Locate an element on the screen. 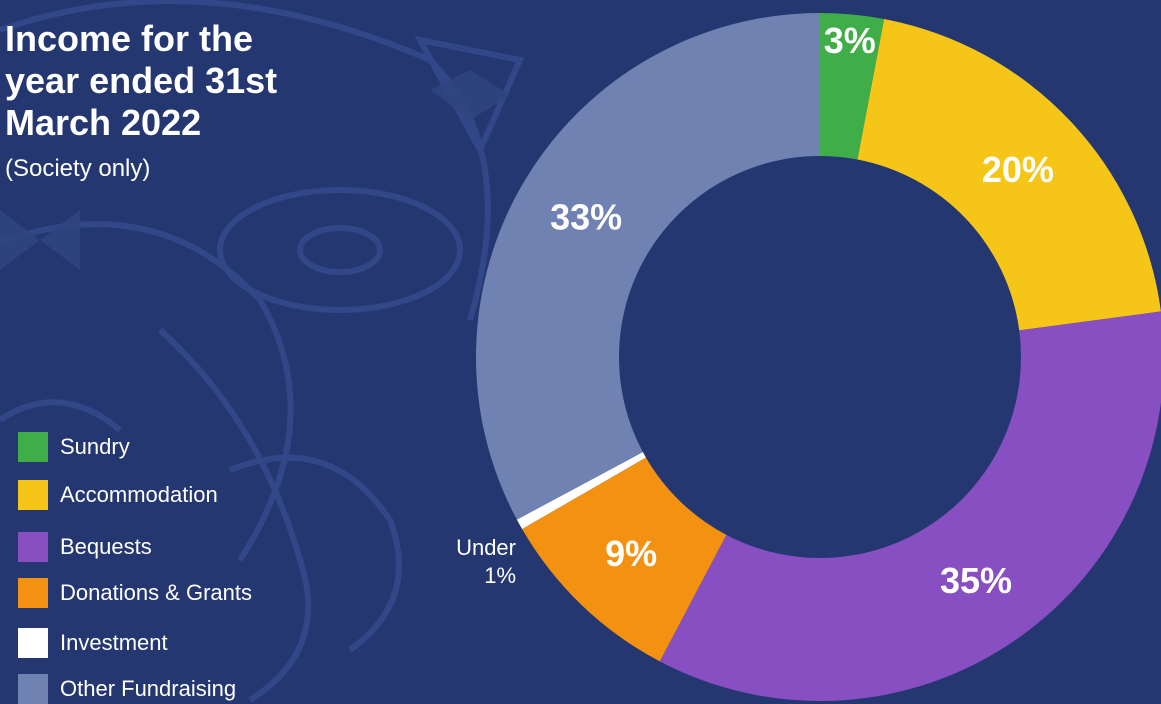 The image size is (1161, 704). chart-subtitle: (Society only) is located at coordinates (78, 168).